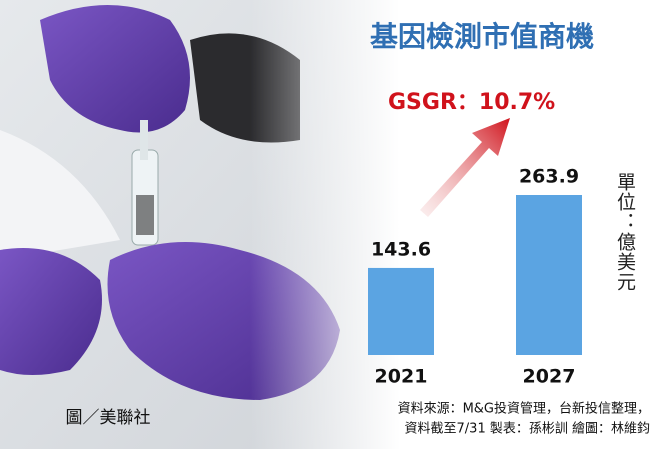  What do you see at coordinates (527, 429) in the screenshot?
I see `source: 資料截至7/31 製表：孫彬訓 繪圖：林維鈞` at bounding box center [527, 429].